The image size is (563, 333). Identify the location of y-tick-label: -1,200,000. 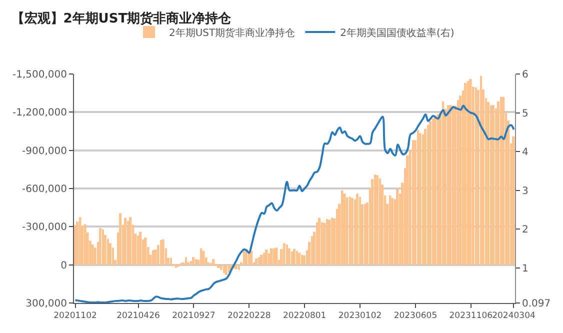
(39, 113).